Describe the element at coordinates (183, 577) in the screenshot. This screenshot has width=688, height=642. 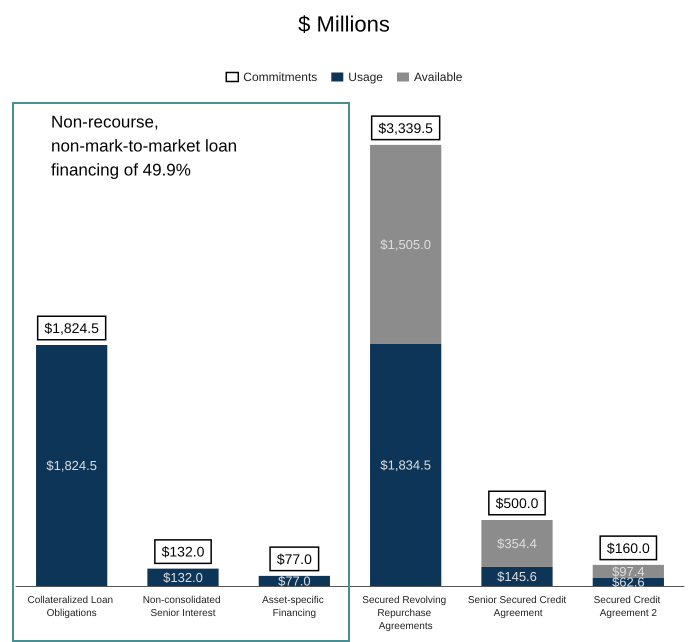
I see `data-label: $132.0` at that location.